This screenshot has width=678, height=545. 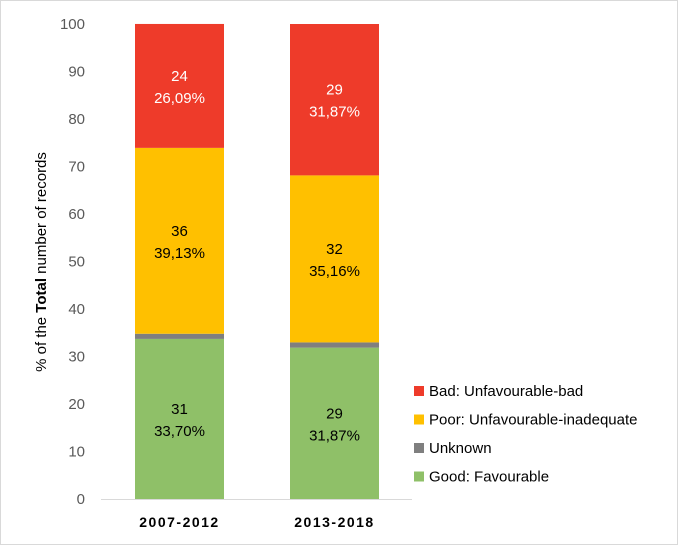 What do you see at coordinates (179, 76) in the screenshot?
I see `data-label-count: 24` at bounding box center [179, 76].